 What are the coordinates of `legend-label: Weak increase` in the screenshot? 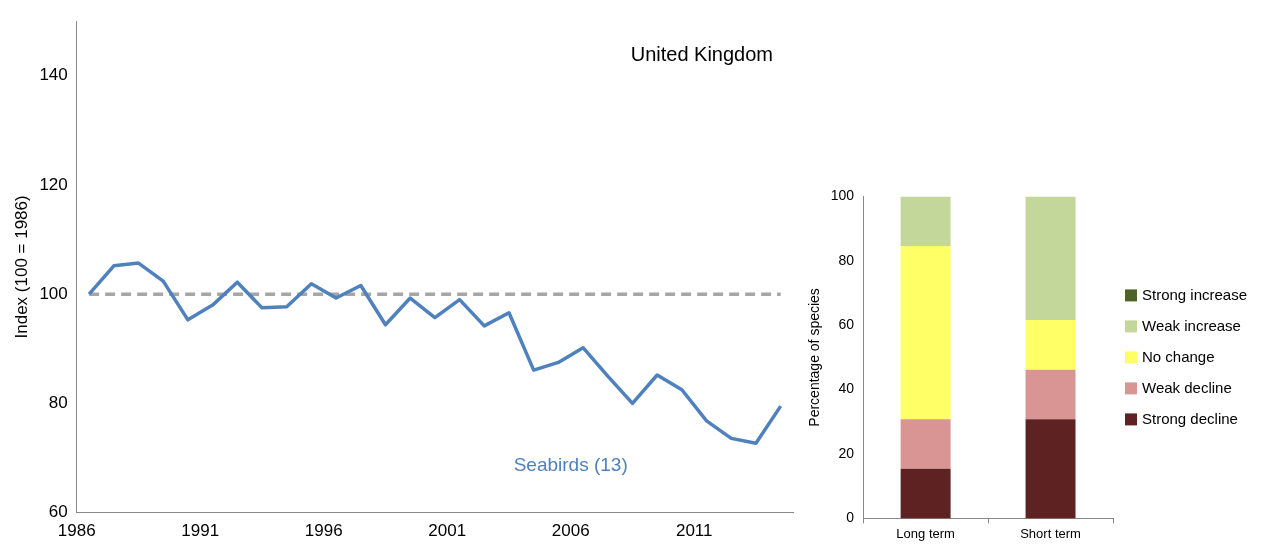 It's located at (1191, 325).